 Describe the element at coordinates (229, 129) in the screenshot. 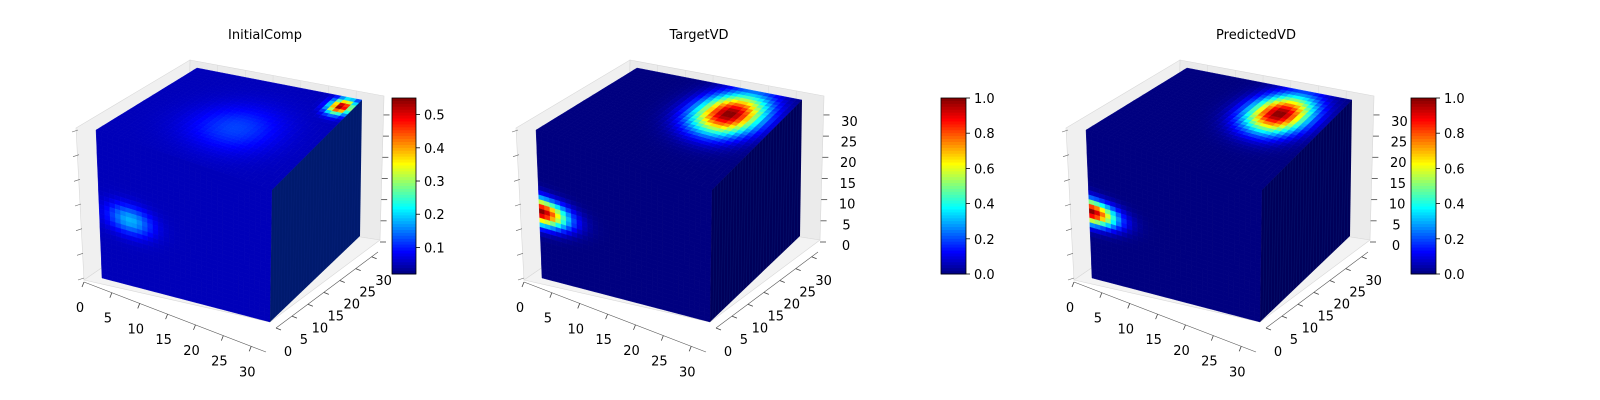

I see `top-face` at that location.